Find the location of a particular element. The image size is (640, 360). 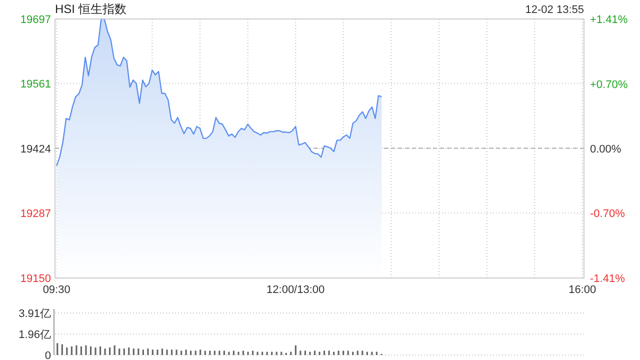

y-tick-label: 0 is located at coordinates (47, 355).